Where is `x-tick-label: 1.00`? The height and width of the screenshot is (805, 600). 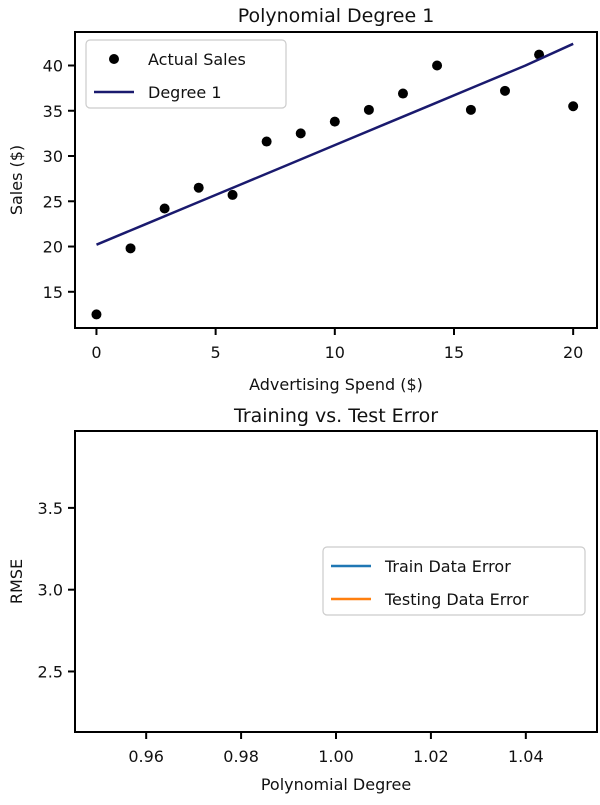
x-tick-label: 1.00 is located at coordinates (336, 756).